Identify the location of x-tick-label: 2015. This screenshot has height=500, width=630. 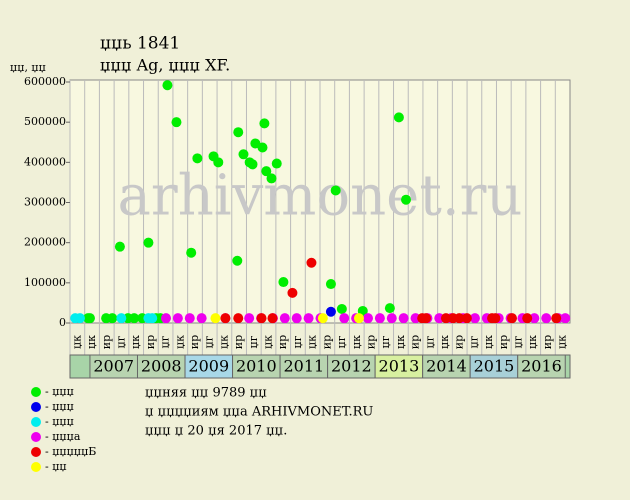
(494, 366).